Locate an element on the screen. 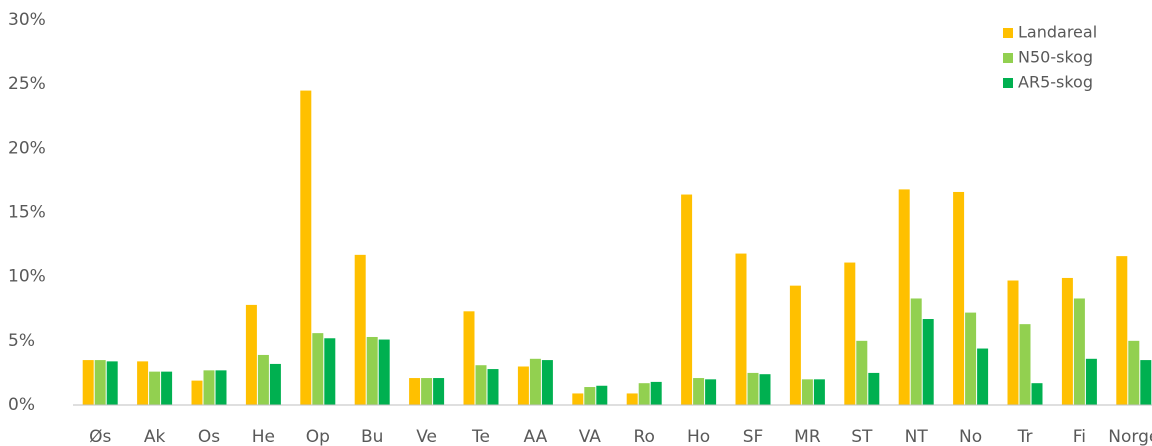 This screenshot has width=1152, height=446. y-tick-label: 10% is located at coordinates (27, 277).